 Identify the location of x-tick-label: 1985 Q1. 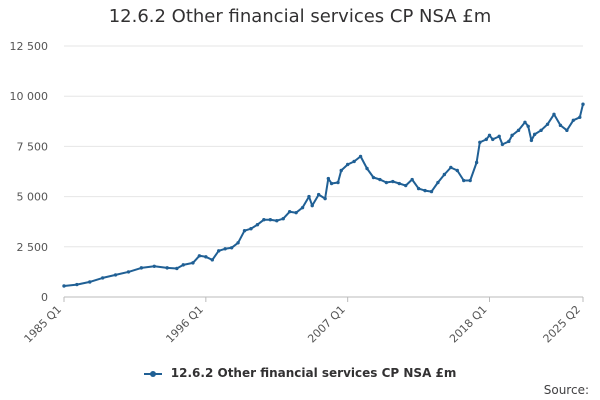
(43, 324).